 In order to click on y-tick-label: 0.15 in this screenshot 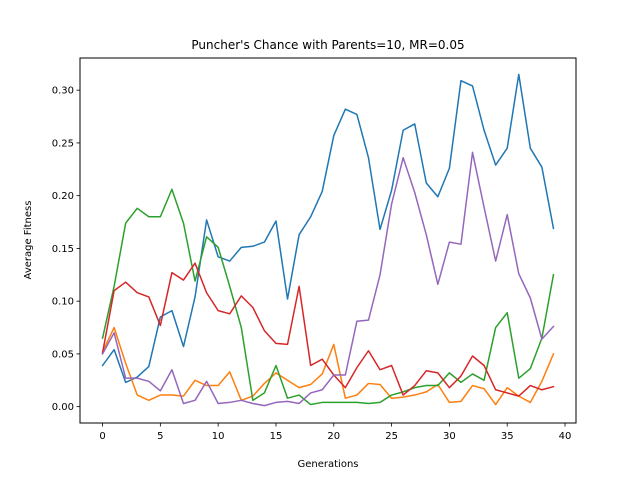, I will do `click(63, 249)`.